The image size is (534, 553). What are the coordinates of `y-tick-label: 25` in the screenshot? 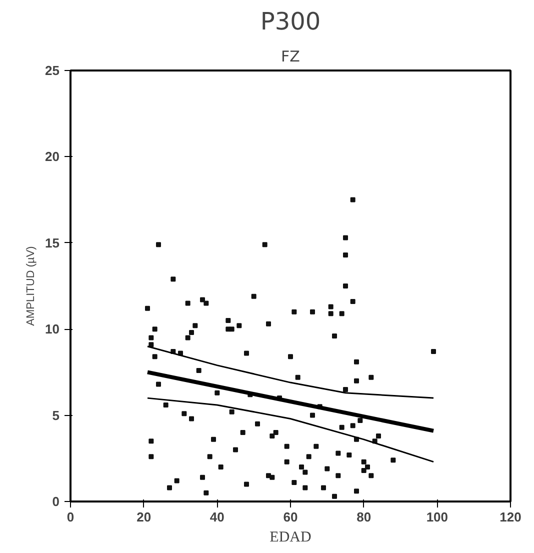 It's located at (52, 70).